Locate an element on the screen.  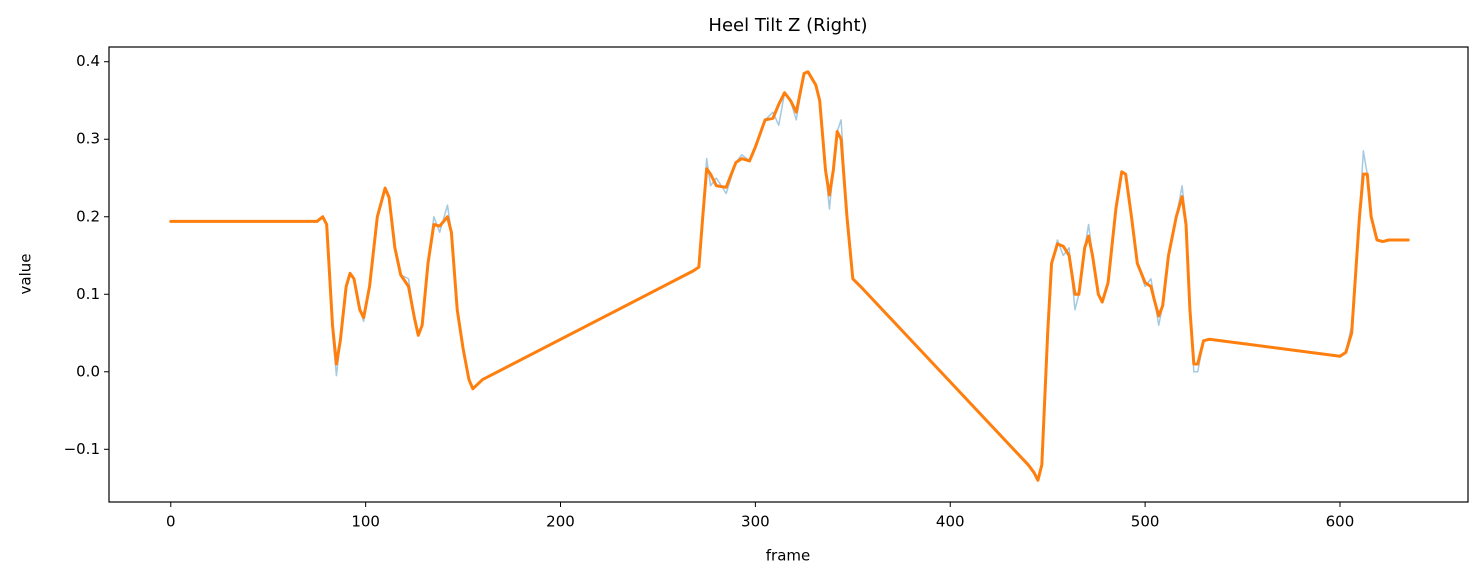
x-tick-label: 0 is located at coordinates (171, 522).